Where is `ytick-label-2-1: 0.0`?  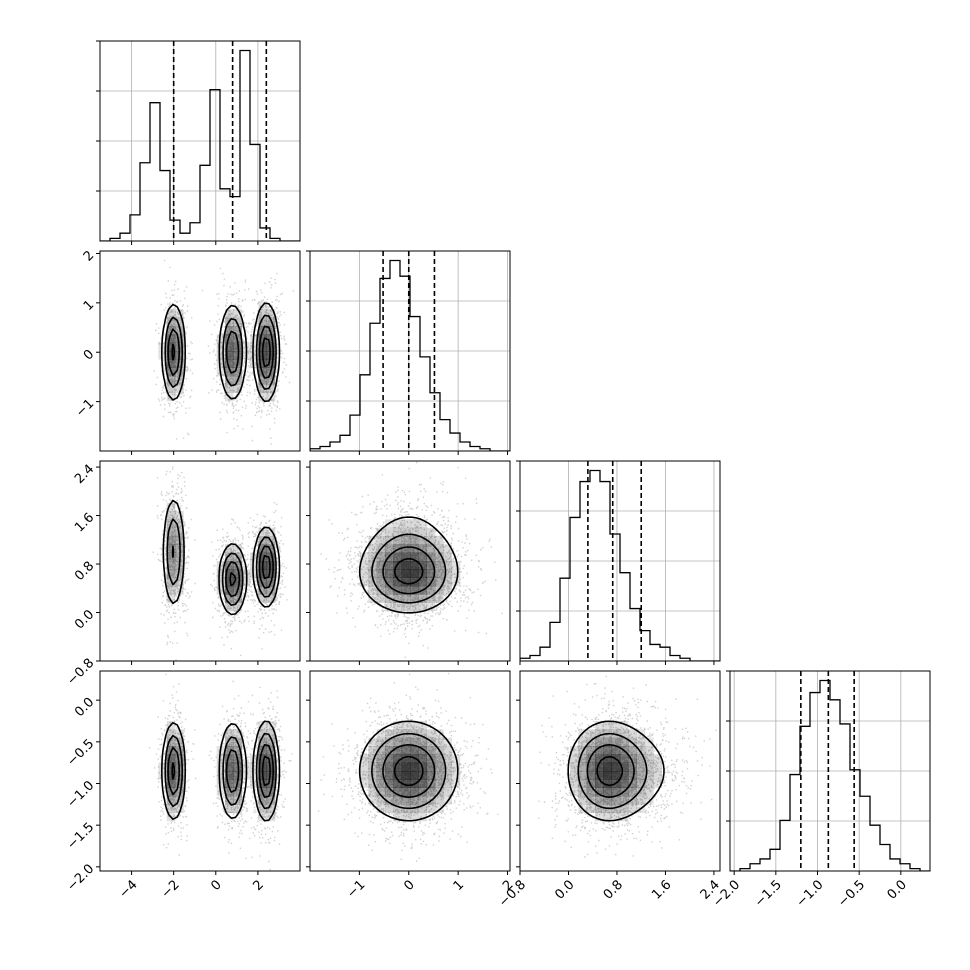 ytick-label-2-1: 0.0 is located at coordinates (84, 619).